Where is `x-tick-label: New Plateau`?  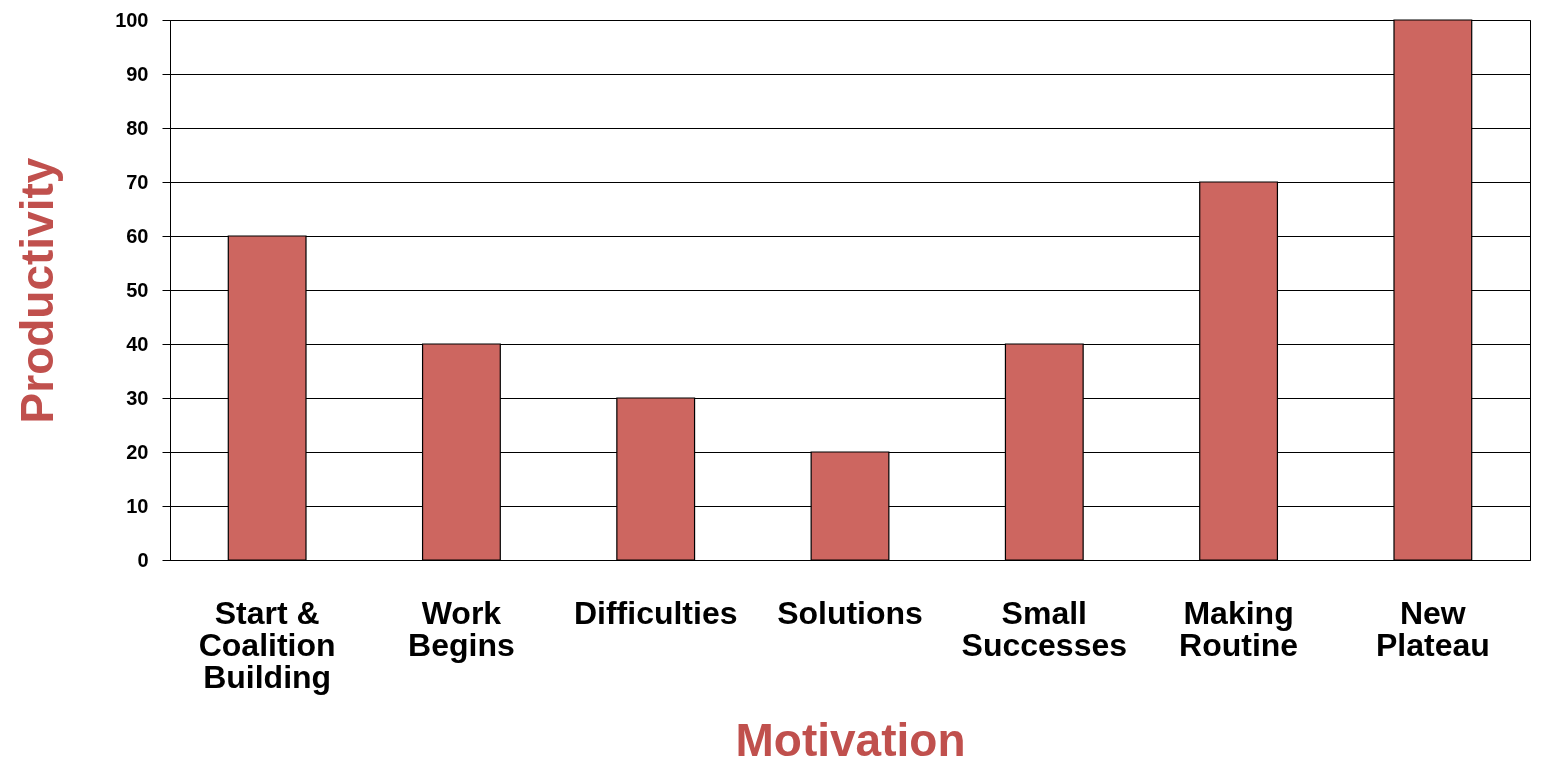 x-tick-label: New Plateau is located at coordinates (1432, 628).